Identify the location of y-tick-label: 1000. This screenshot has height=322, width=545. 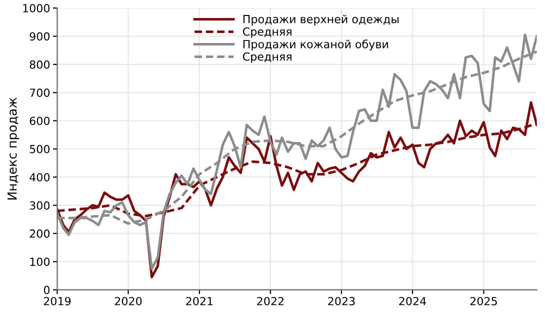
(36, 8).